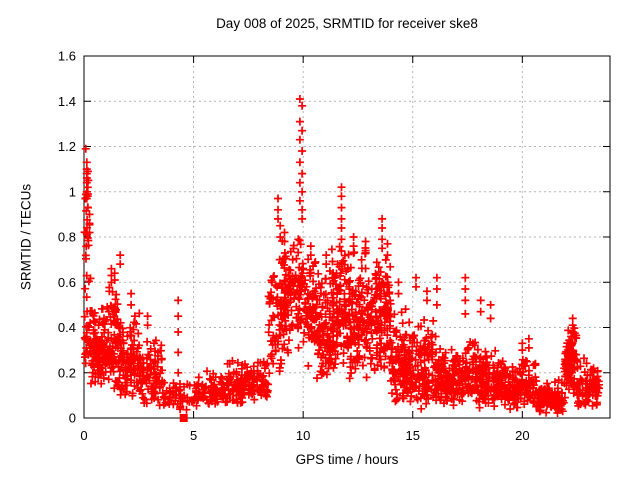 The width and height of the screenshot is (640, 480). I want to click on y-tick-label: 0.2, so click(67, 372).